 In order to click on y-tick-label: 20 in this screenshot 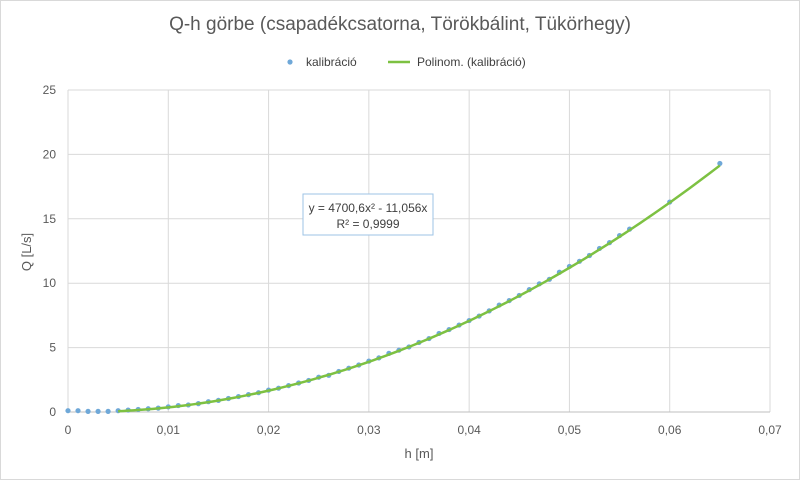, I will do `click(50, 154)`.